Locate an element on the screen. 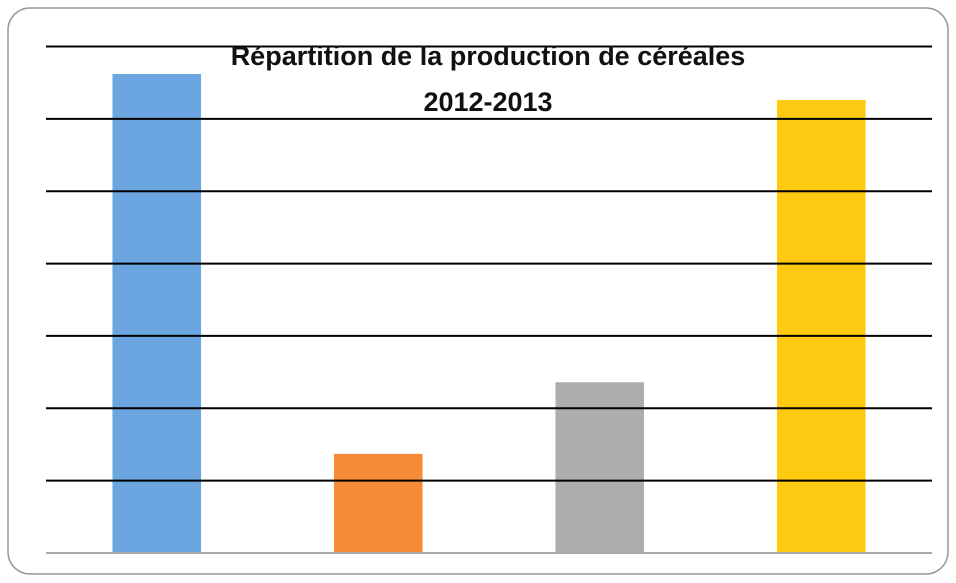  chart-title: Répartition de la production de céréales is located at coordinates (488, 56).